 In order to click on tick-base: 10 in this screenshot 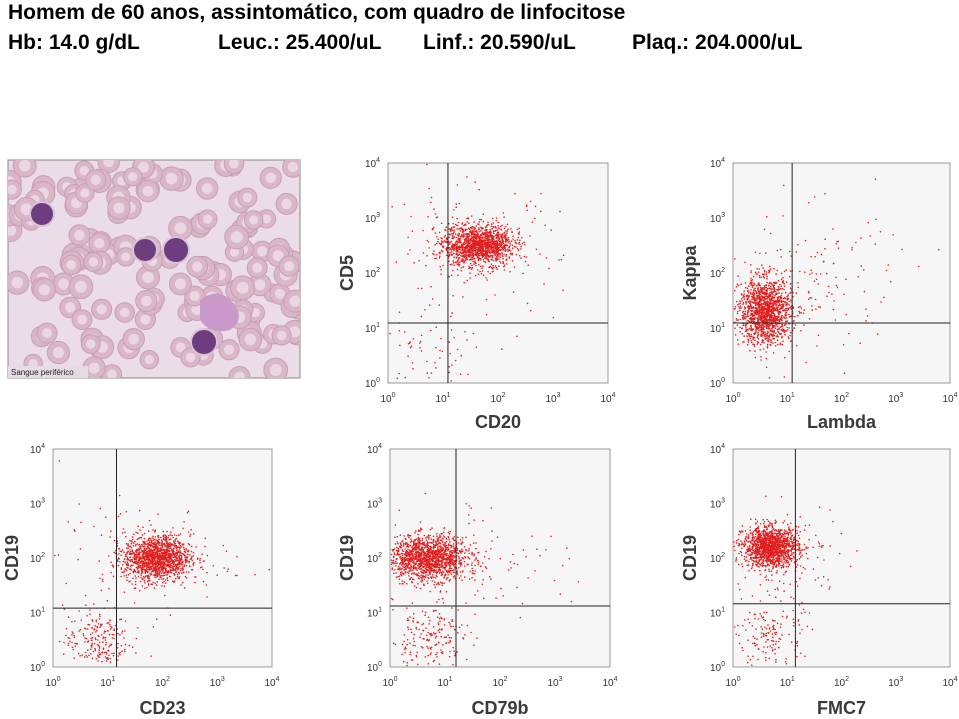, I will do `click(716, 274)`.